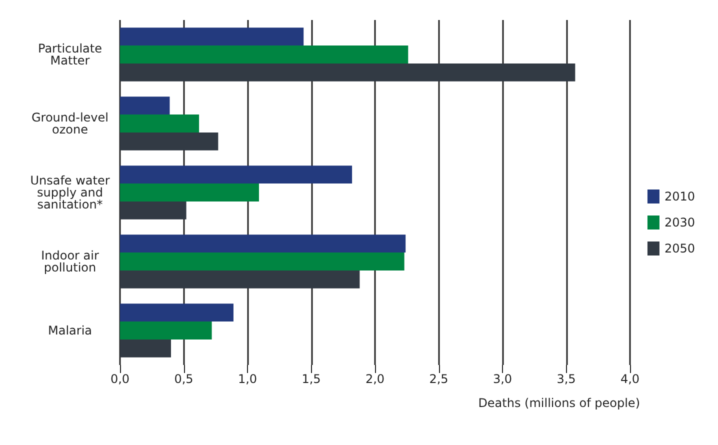  What do you see at coordinates (70, 261) in the screenshot?
I see `y-tick-label: Indoor air pollution` at bounding box center [70, 261].